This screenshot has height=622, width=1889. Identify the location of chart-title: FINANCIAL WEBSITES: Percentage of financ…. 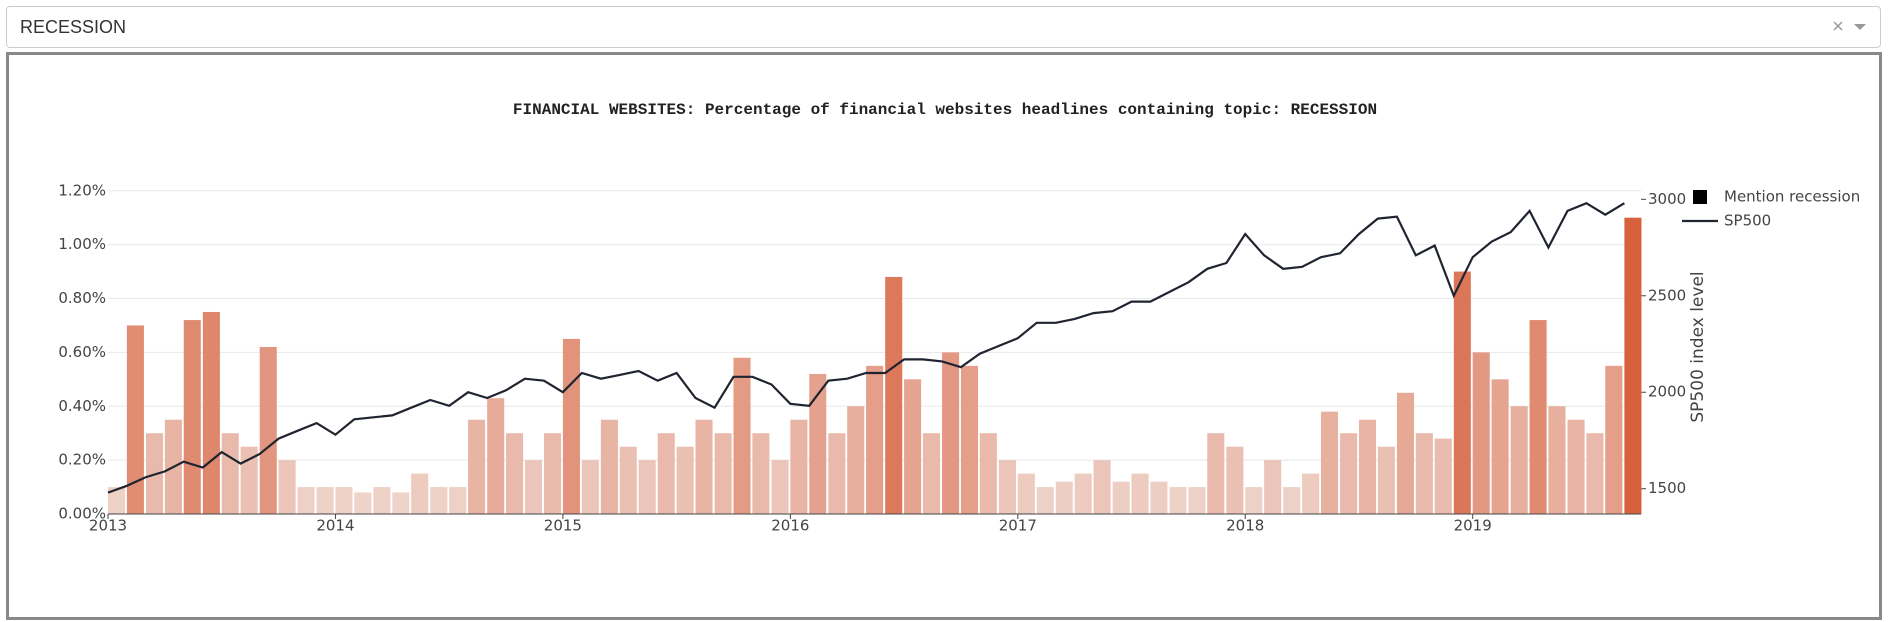
(945, 110).